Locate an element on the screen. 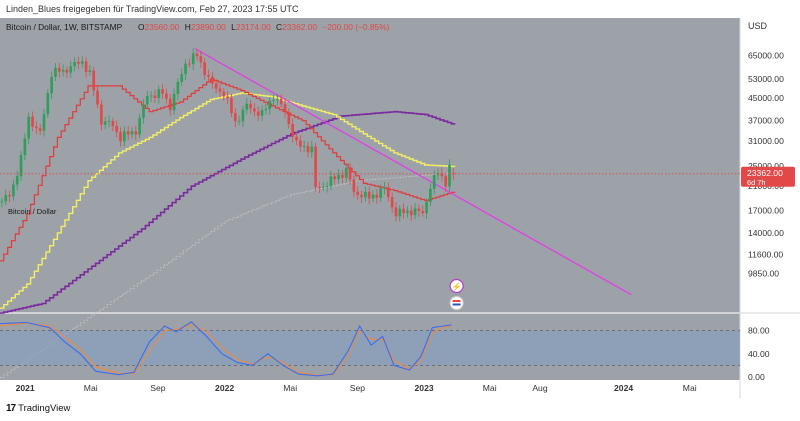 The image size is (800, 421). earnings-marker: ⚡ is located at coordinates (456, 286).